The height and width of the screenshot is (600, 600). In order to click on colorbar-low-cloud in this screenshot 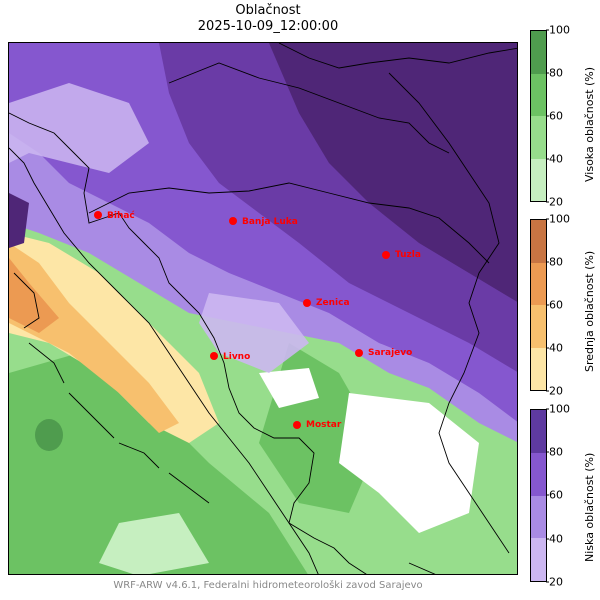, I will do `click(538, 495)`.